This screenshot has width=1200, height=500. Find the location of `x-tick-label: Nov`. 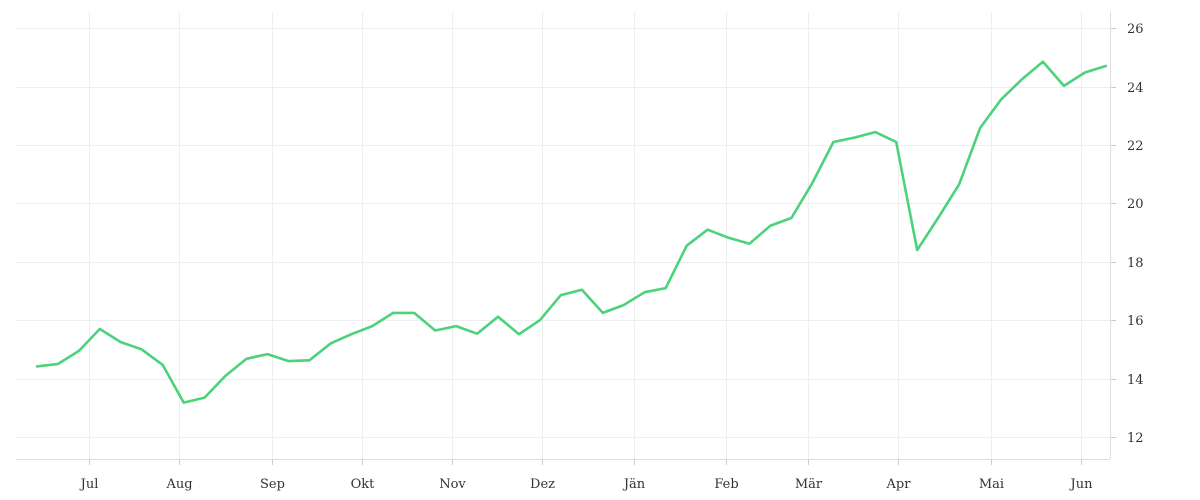

x-tick-label: Nov is located at coordinates (452, 484).